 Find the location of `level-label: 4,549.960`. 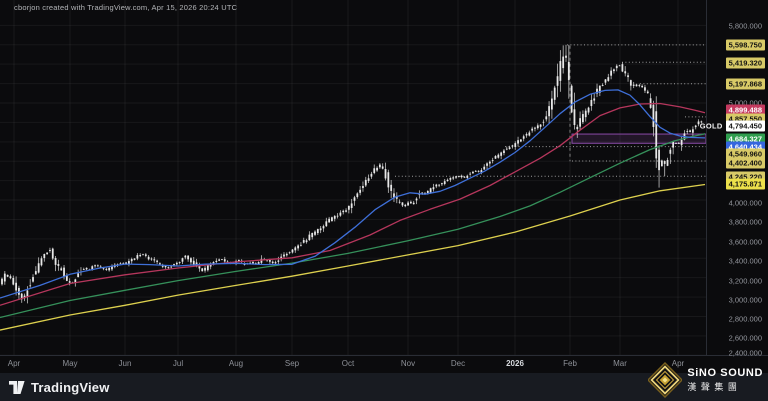

level-label: 4,549.960 is located at coordinates (745, 154).